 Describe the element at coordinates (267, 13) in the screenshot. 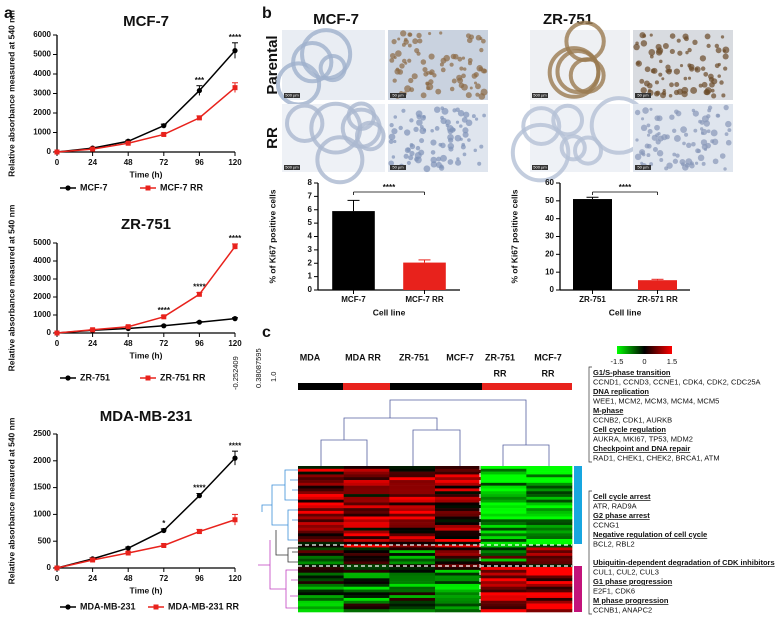

I see `panel-label: b` at that location.